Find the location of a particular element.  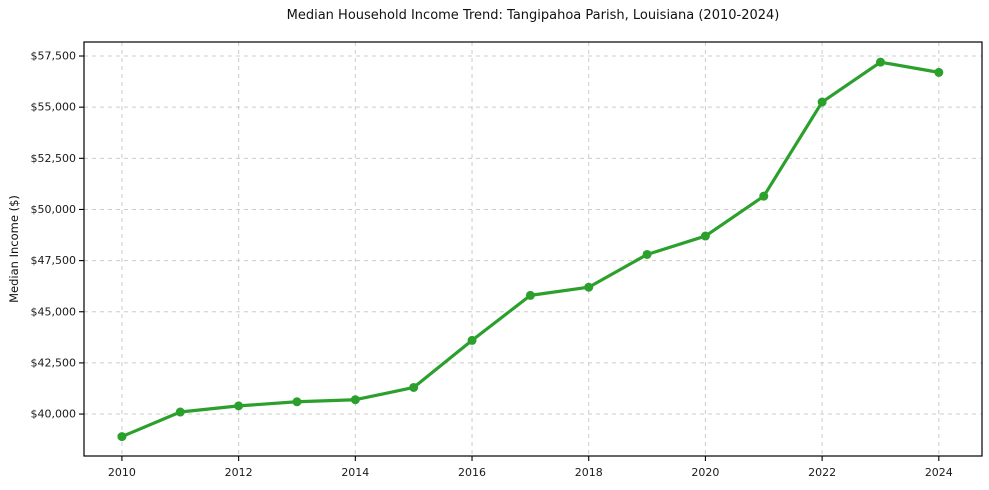

data-point-2022 is located at coordinates (822, 102).